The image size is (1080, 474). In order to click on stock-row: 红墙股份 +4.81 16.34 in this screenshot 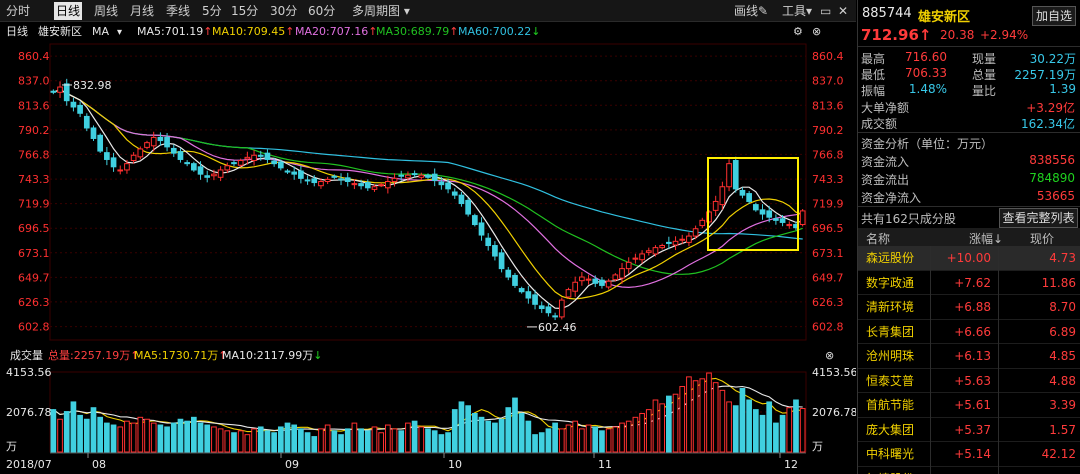, I will do `click(969, 470)`.